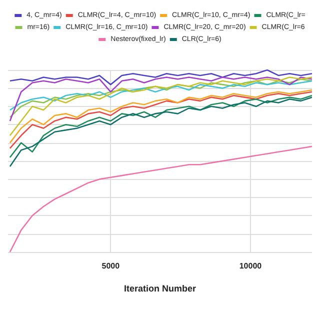 The image size is (320, 320). I want to click on x-tick-label: 5000, so click(111, 266).